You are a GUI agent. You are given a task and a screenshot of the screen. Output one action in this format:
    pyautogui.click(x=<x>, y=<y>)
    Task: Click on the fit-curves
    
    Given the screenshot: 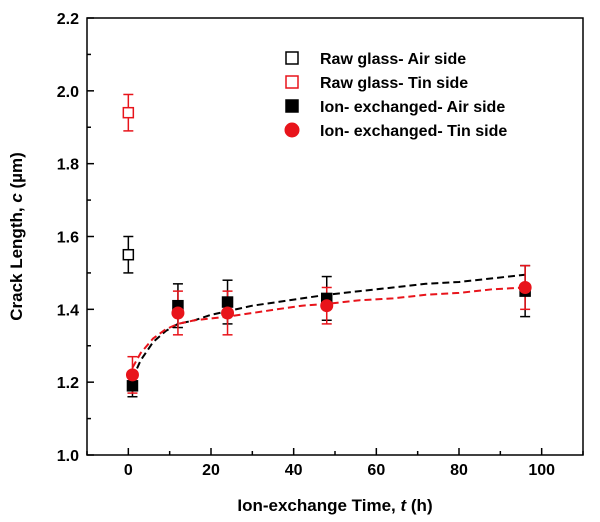 What is the action you would take?
    pyautogui.click(x=328, y=326)
    